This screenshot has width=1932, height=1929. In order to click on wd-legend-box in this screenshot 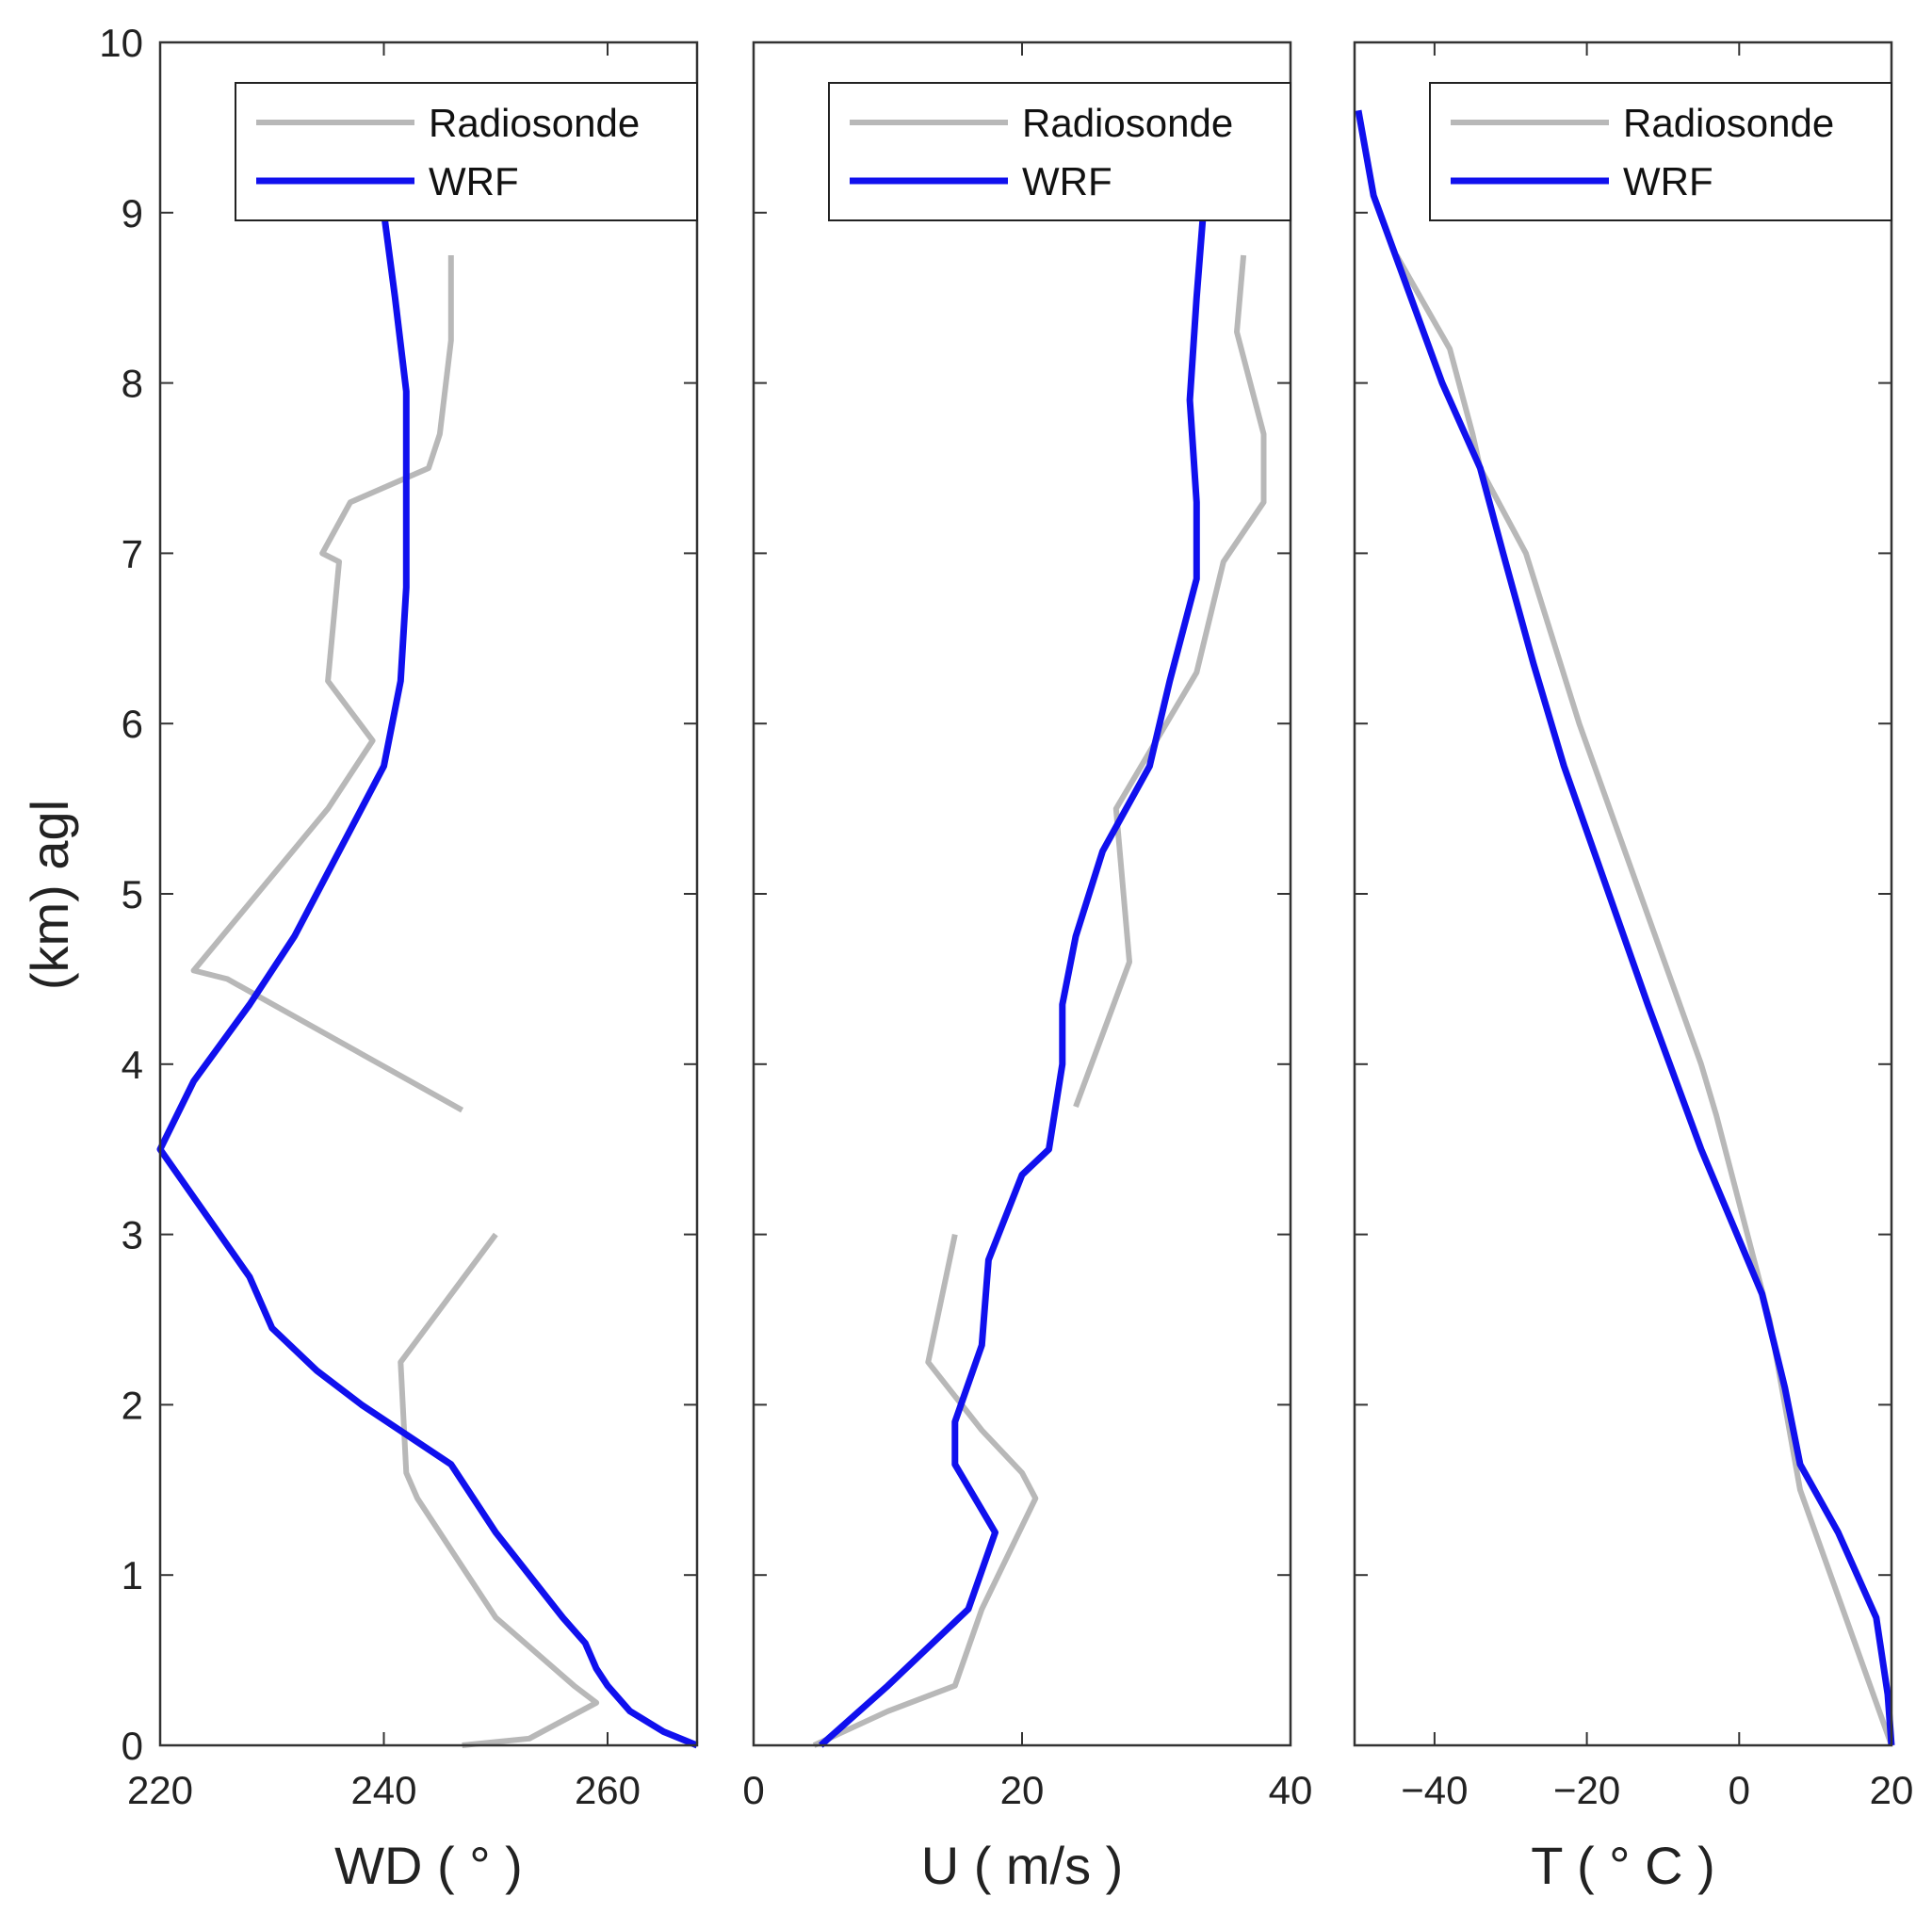, I will do `click(467, 151)`.